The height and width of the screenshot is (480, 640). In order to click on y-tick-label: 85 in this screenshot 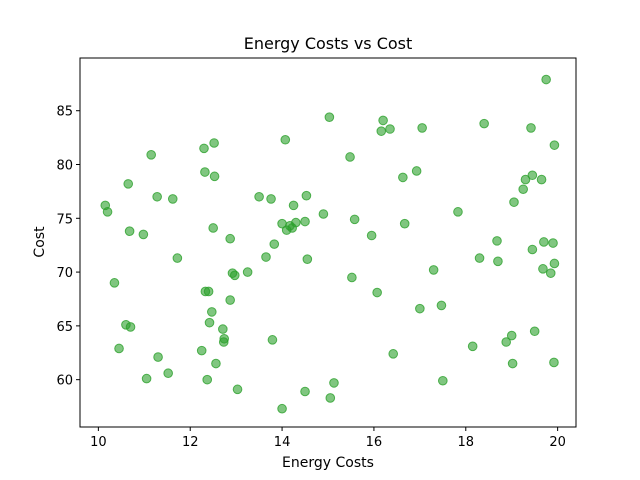, I will do `click(64, 112)`.